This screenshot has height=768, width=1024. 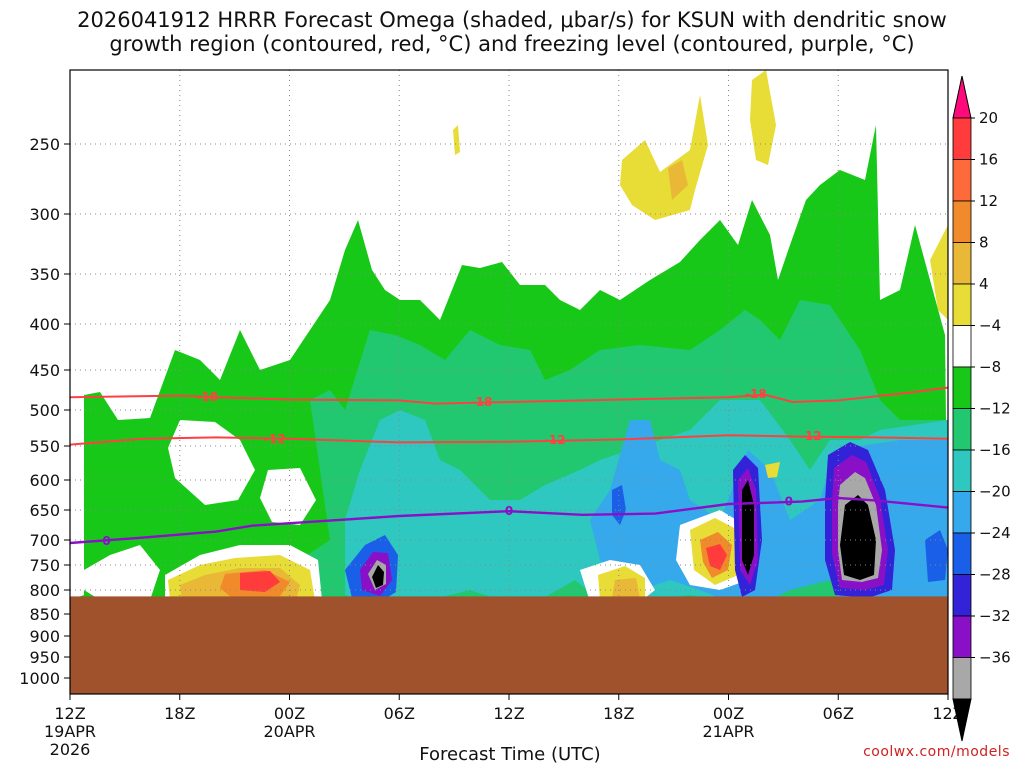 I want to click on credit-text: coolwx.com/models, so click(x=936, y=752).